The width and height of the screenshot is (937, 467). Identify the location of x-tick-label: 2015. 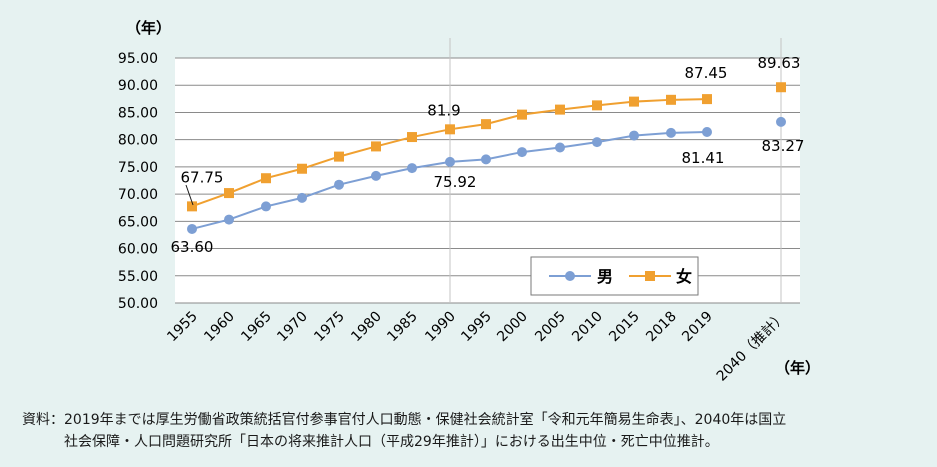
(624, 327).